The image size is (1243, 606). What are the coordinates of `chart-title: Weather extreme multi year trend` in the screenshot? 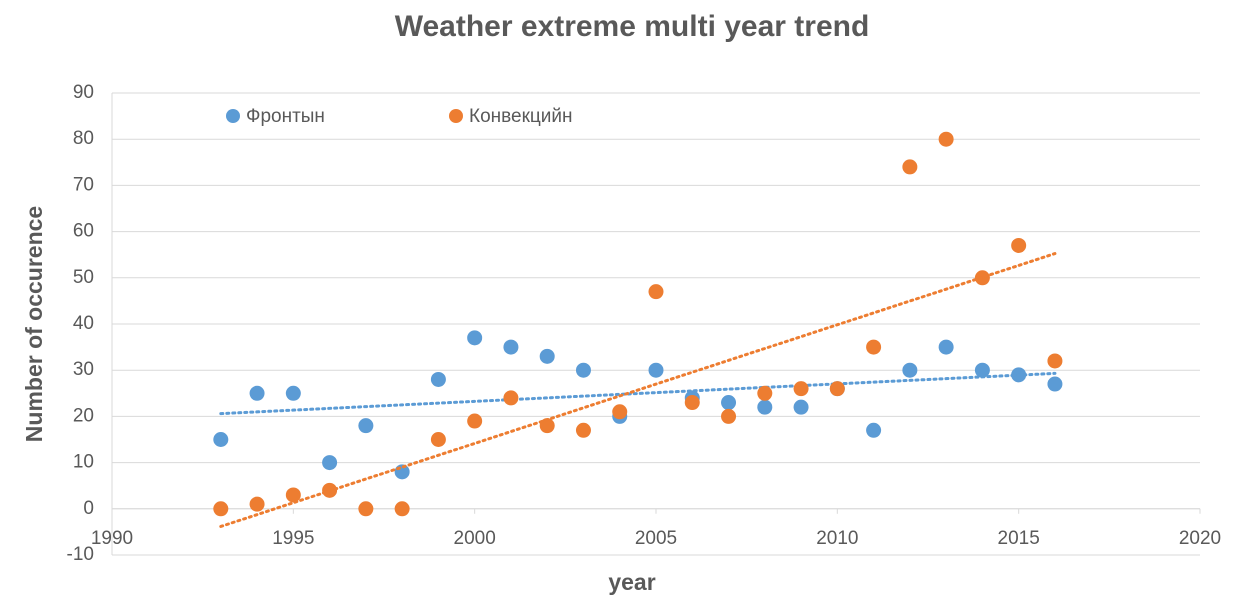 It's located at (632, 26).